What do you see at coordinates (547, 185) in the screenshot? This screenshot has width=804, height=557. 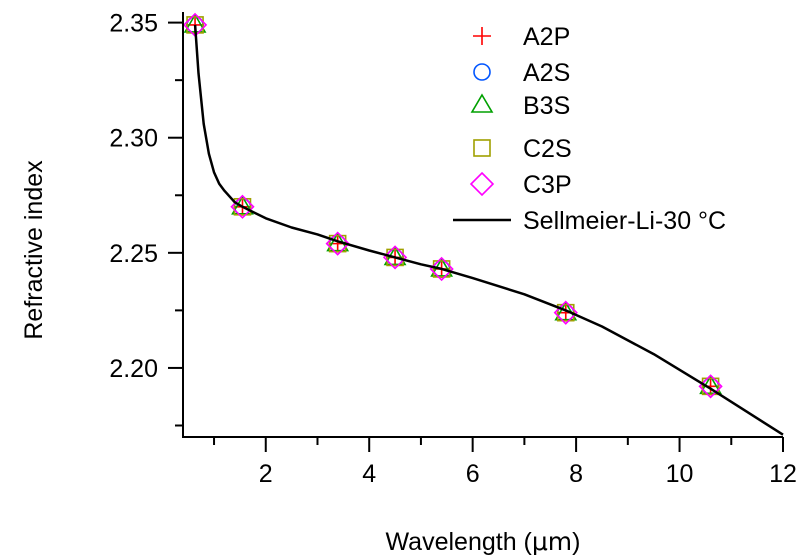 I see `legend-label-c3p: C3P` at bounding box center [547, 185].